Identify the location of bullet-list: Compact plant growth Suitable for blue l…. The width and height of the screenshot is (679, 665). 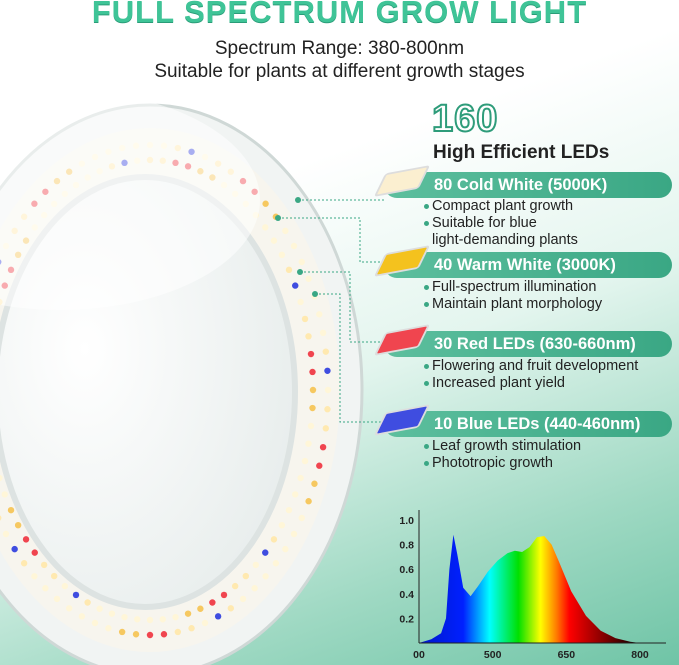
(501, 223).